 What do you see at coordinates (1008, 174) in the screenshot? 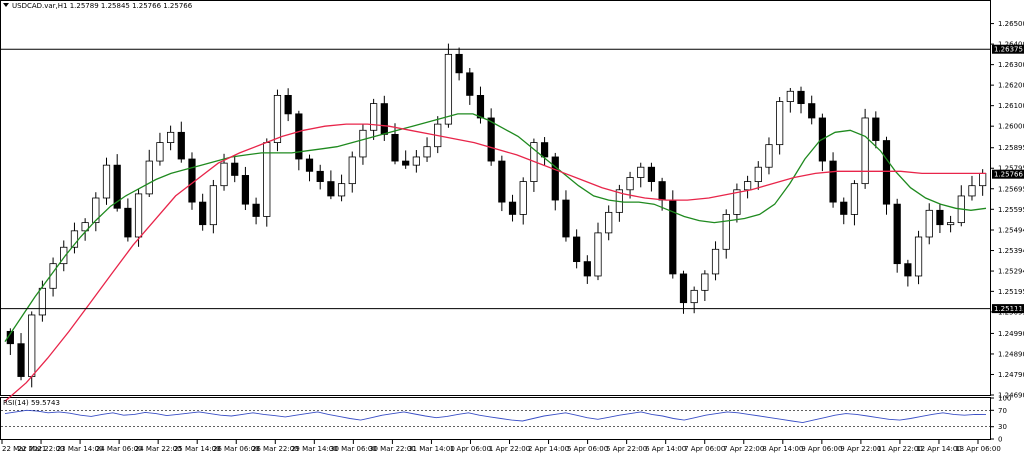
I see `current-price-tag` at bounding box center [1008, 174].